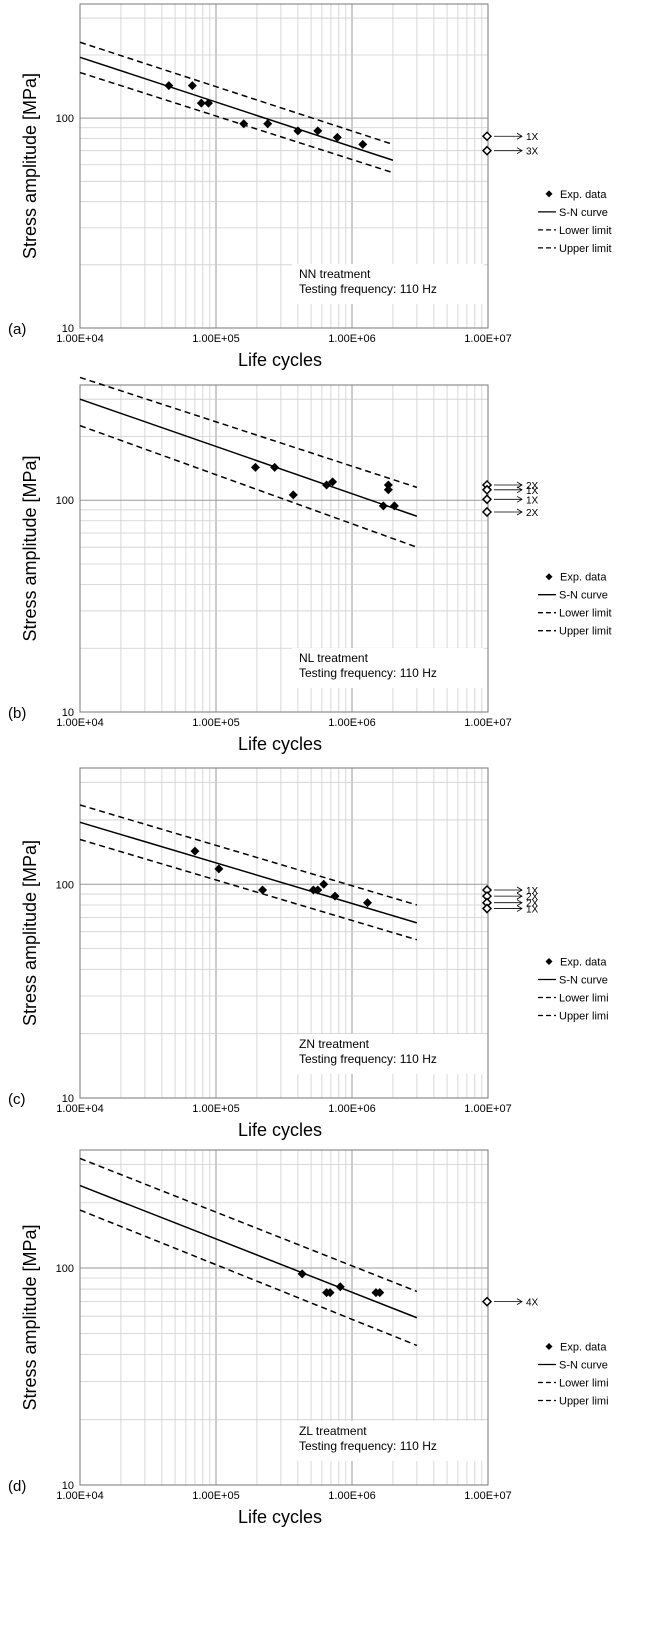 Image resolution: width=650 pixels, height=1637 pixels. I want to click on treatment-label: NL treatment, so click(334, 658).